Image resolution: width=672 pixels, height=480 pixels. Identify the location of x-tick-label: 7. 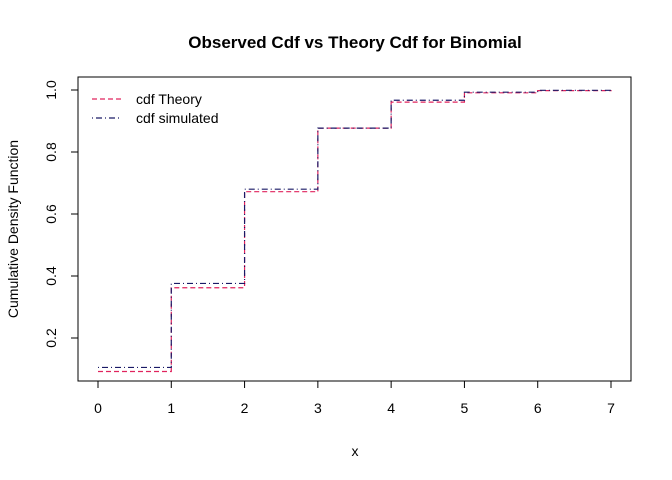
(611, 408).